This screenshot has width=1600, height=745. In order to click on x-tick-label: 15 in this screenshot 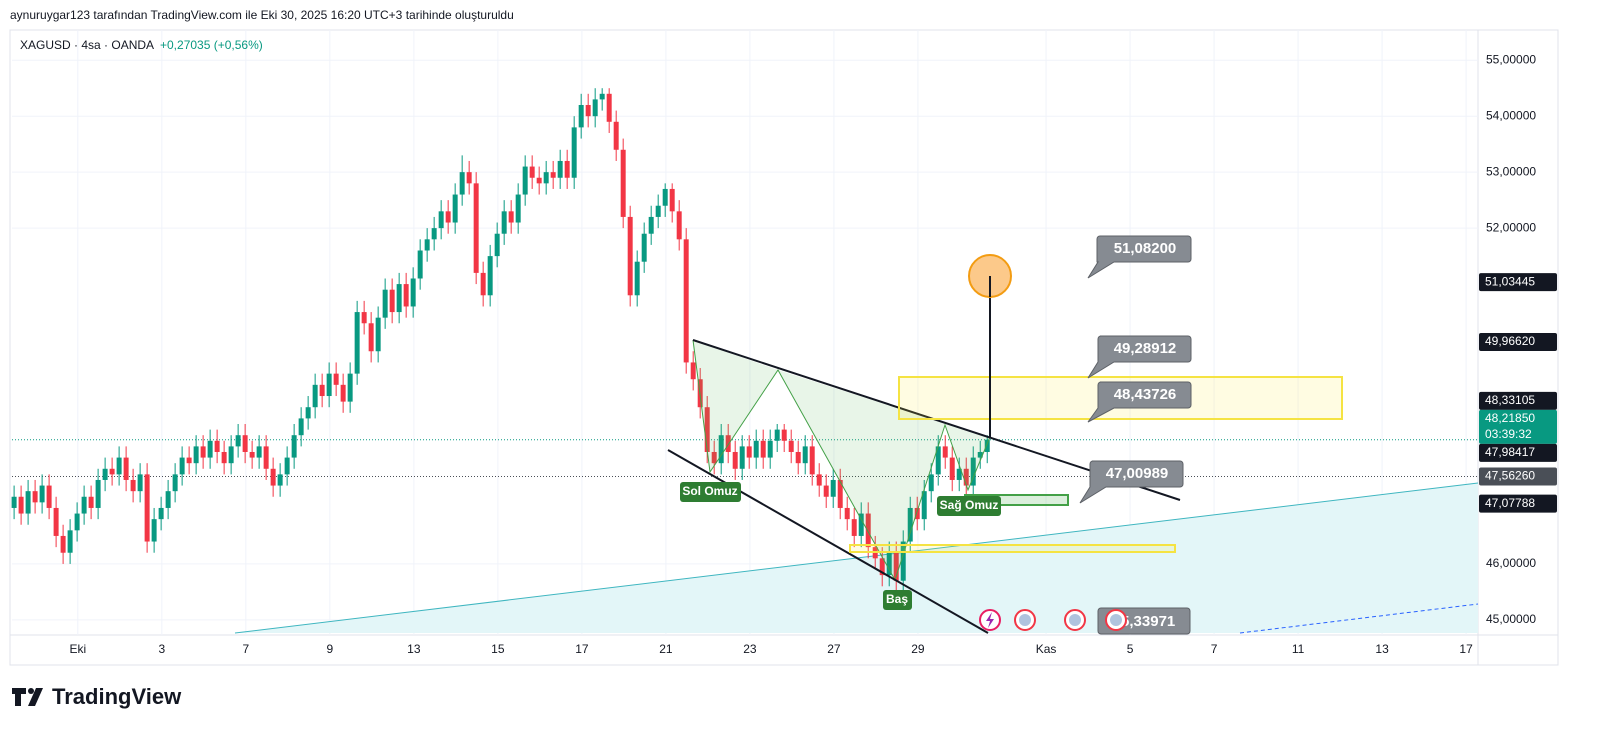, I will do `click(498, 649)`.